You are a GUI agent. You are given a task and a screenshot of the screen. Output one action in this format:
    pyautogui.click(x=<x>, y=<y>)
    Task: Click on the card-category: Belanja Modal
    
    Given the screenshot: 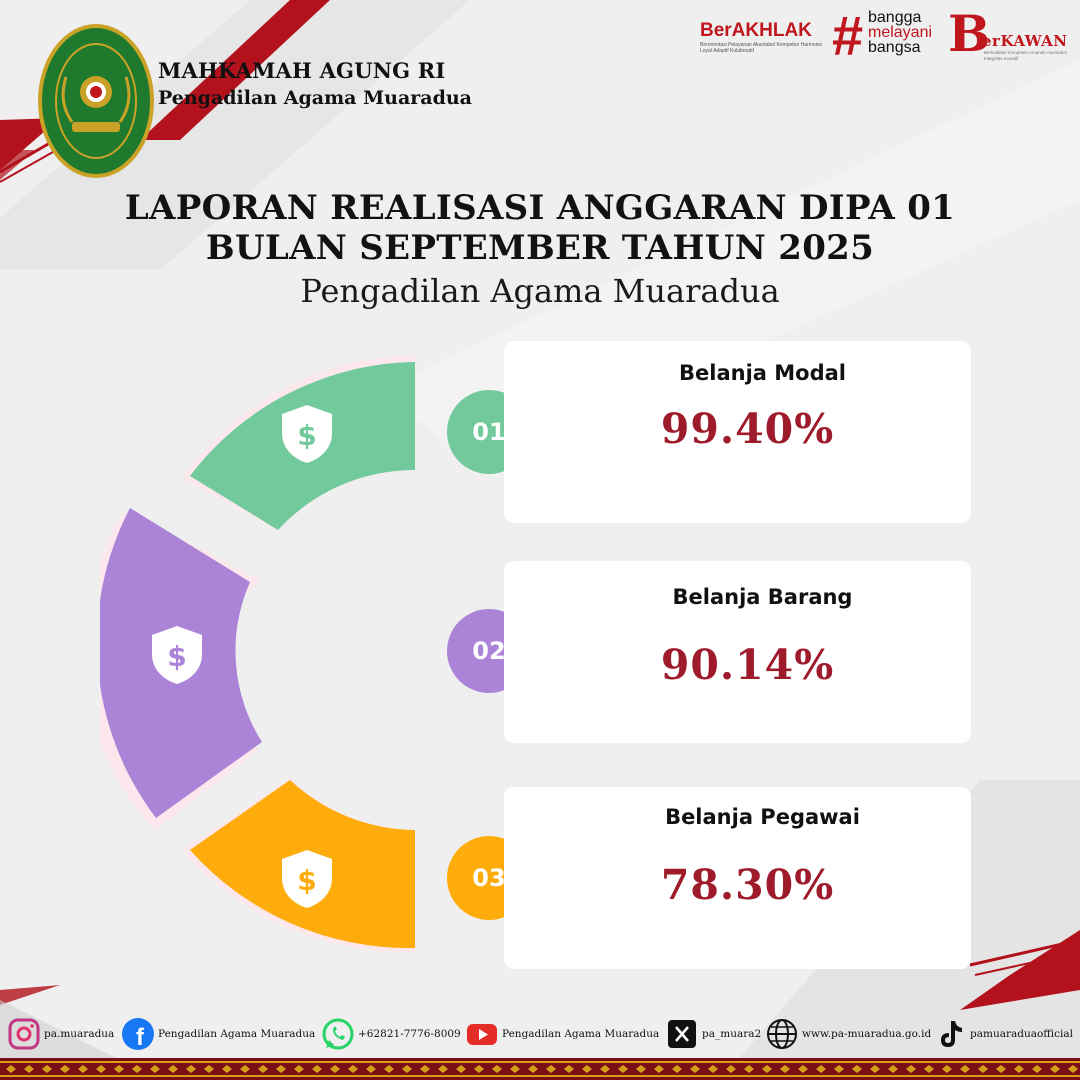 What is the action you would take?
    pyautogui.click(x=762, y=373)
    